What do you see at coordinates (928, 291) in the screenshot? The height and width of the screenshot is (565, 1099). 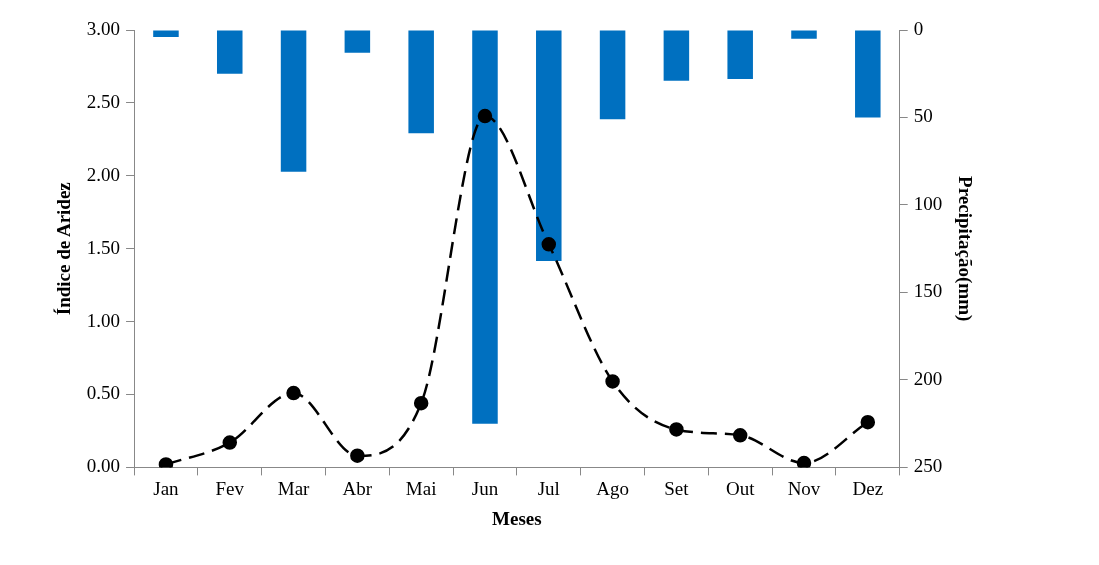 I see `y2-tick-label: 150` at bounding box center [928, 291].